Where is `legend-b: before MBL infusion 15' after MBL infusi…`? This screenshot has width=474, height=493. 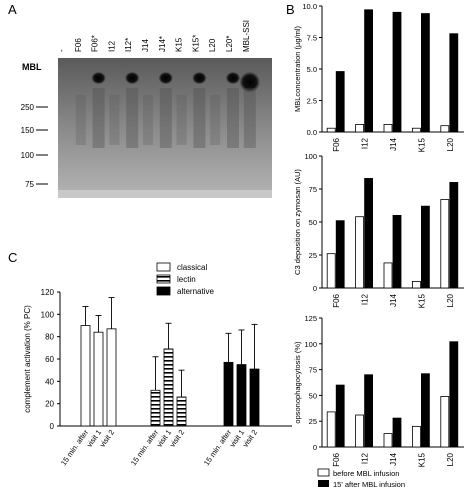
legend-b: before MBL infusion 15' after MBL infusi… is located at coordinates (361, 478).